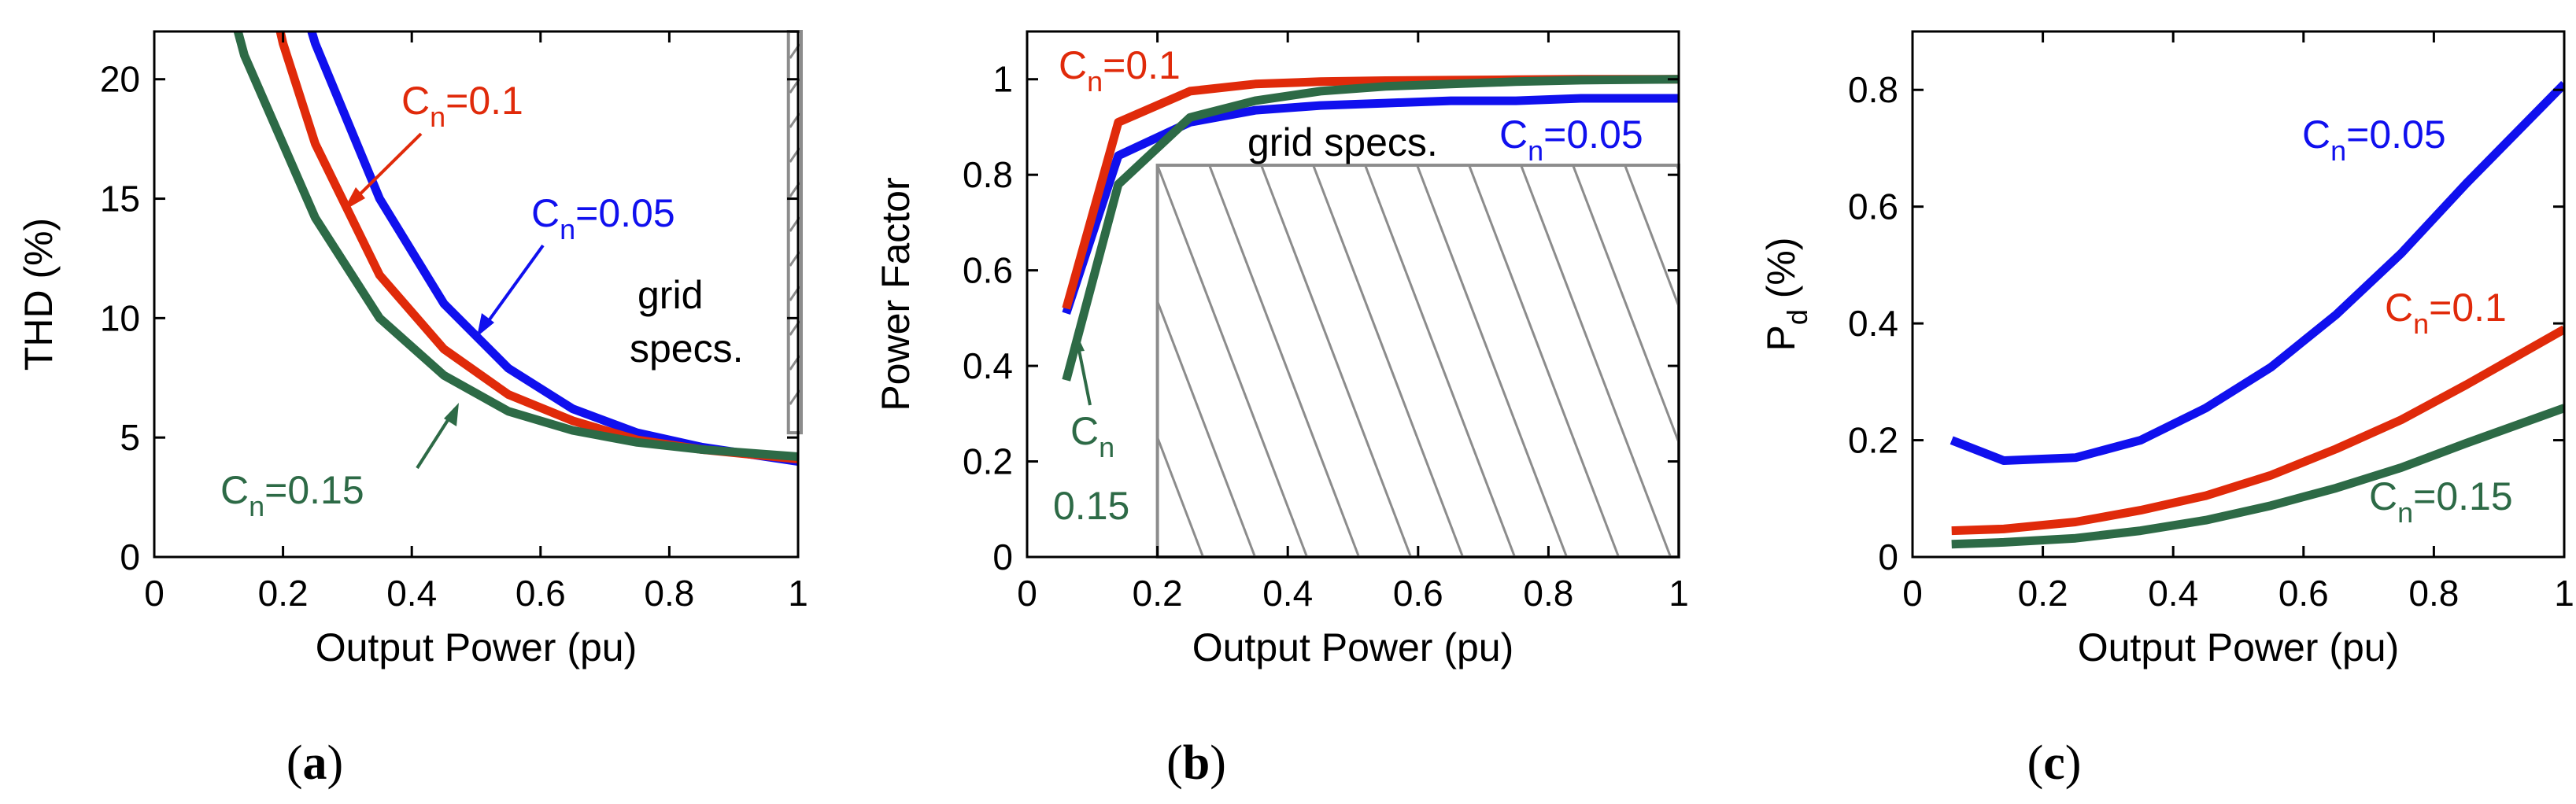  Describe the element at coordinates (120, 317) in the screenshot. I see `y-tick-label: 10` at that location.